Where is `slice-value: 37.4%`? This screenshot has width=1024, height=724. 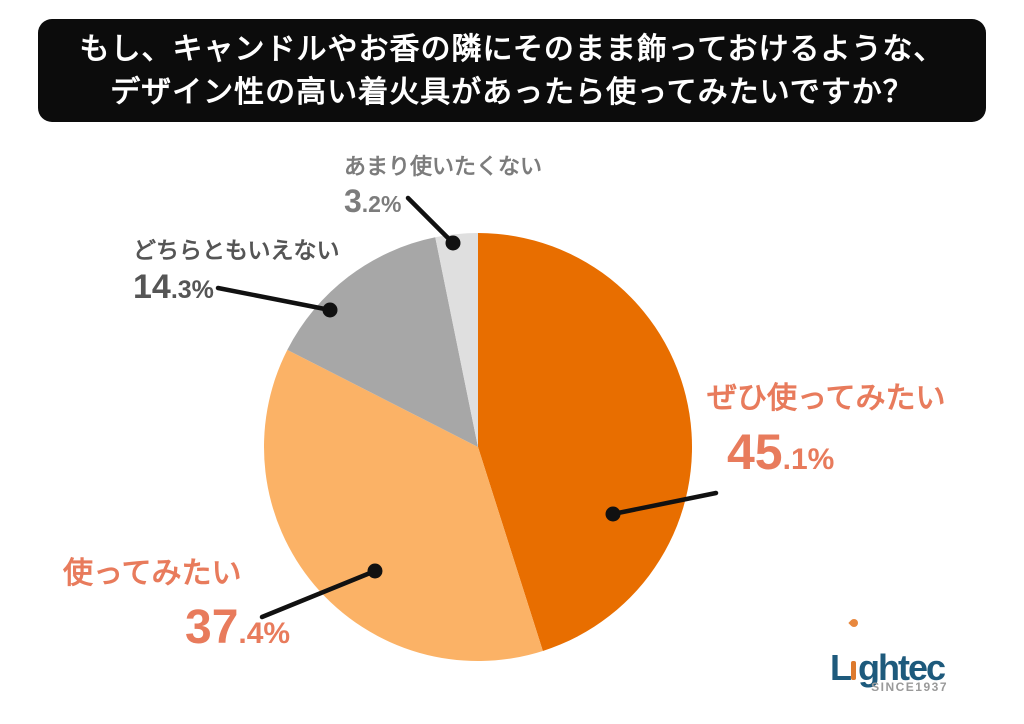 slice-value: 37.4% is located at coordinates (237, 627).